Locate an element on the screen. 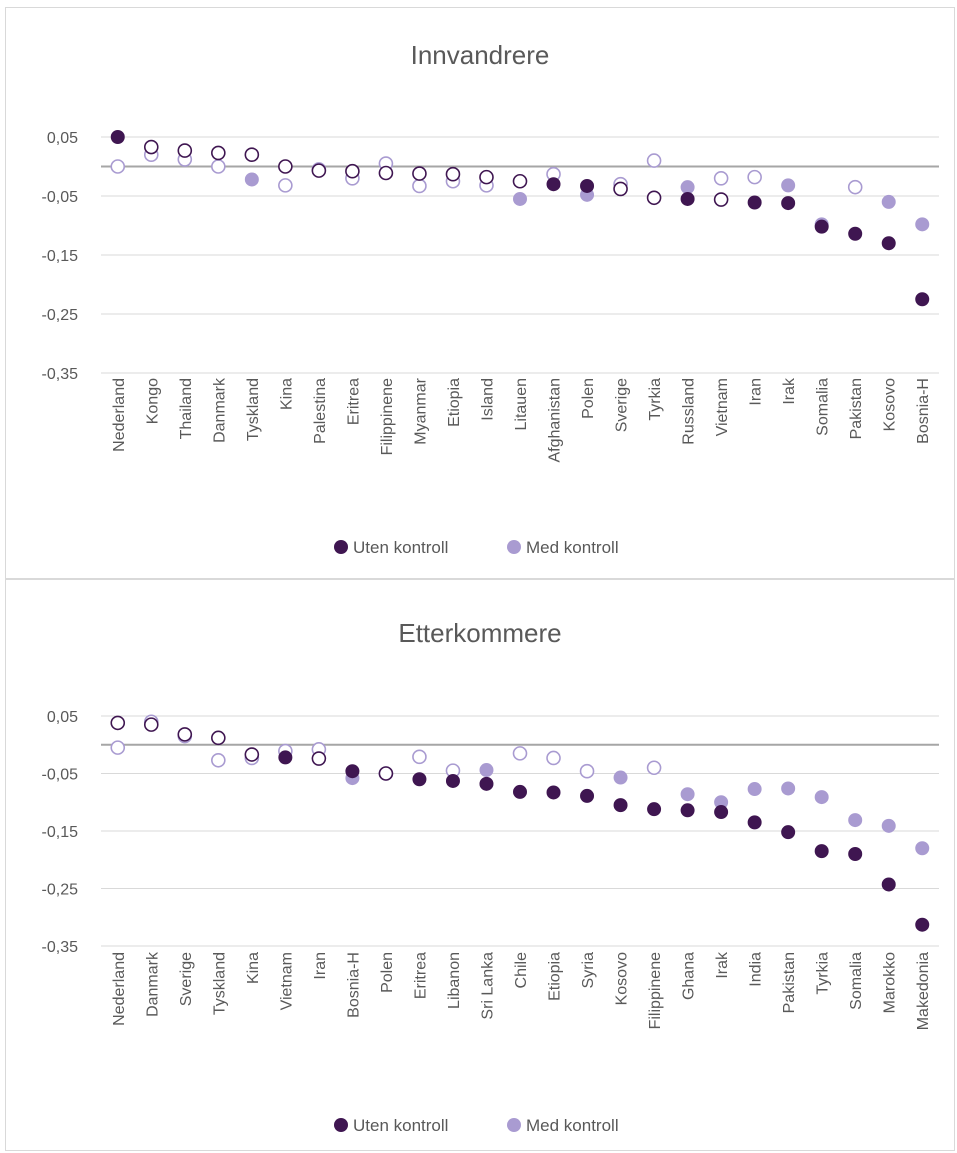 The width and height of the screenshot is (957, 1153). x-tick-label: Makedonia is located at coordinates (923, 991).